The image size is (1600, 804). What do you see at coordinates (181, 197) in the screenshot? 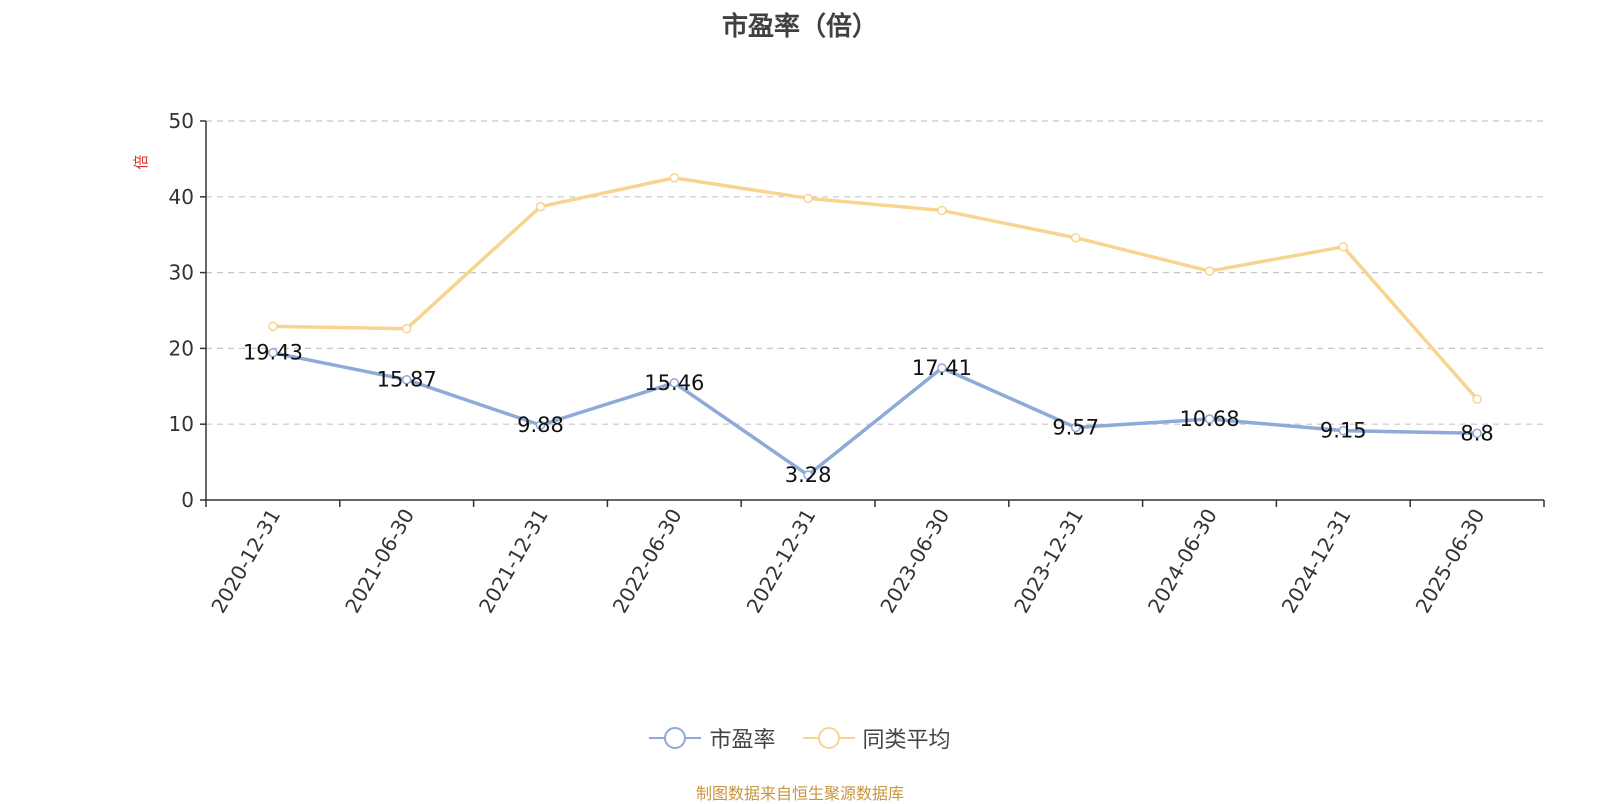
I see `y-tick-label: 40` at bounding box center [181, 197].